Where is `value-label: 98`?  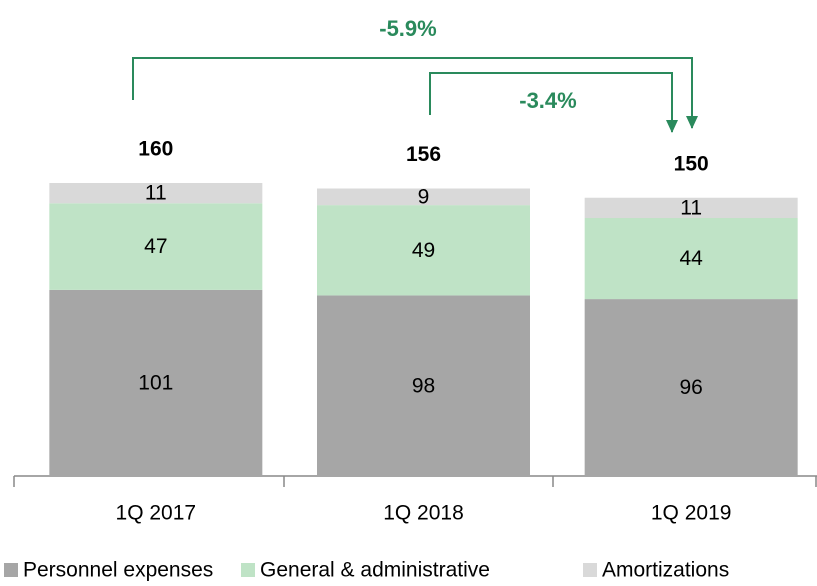
value-label: 98 is located at coordinates (423, 385).